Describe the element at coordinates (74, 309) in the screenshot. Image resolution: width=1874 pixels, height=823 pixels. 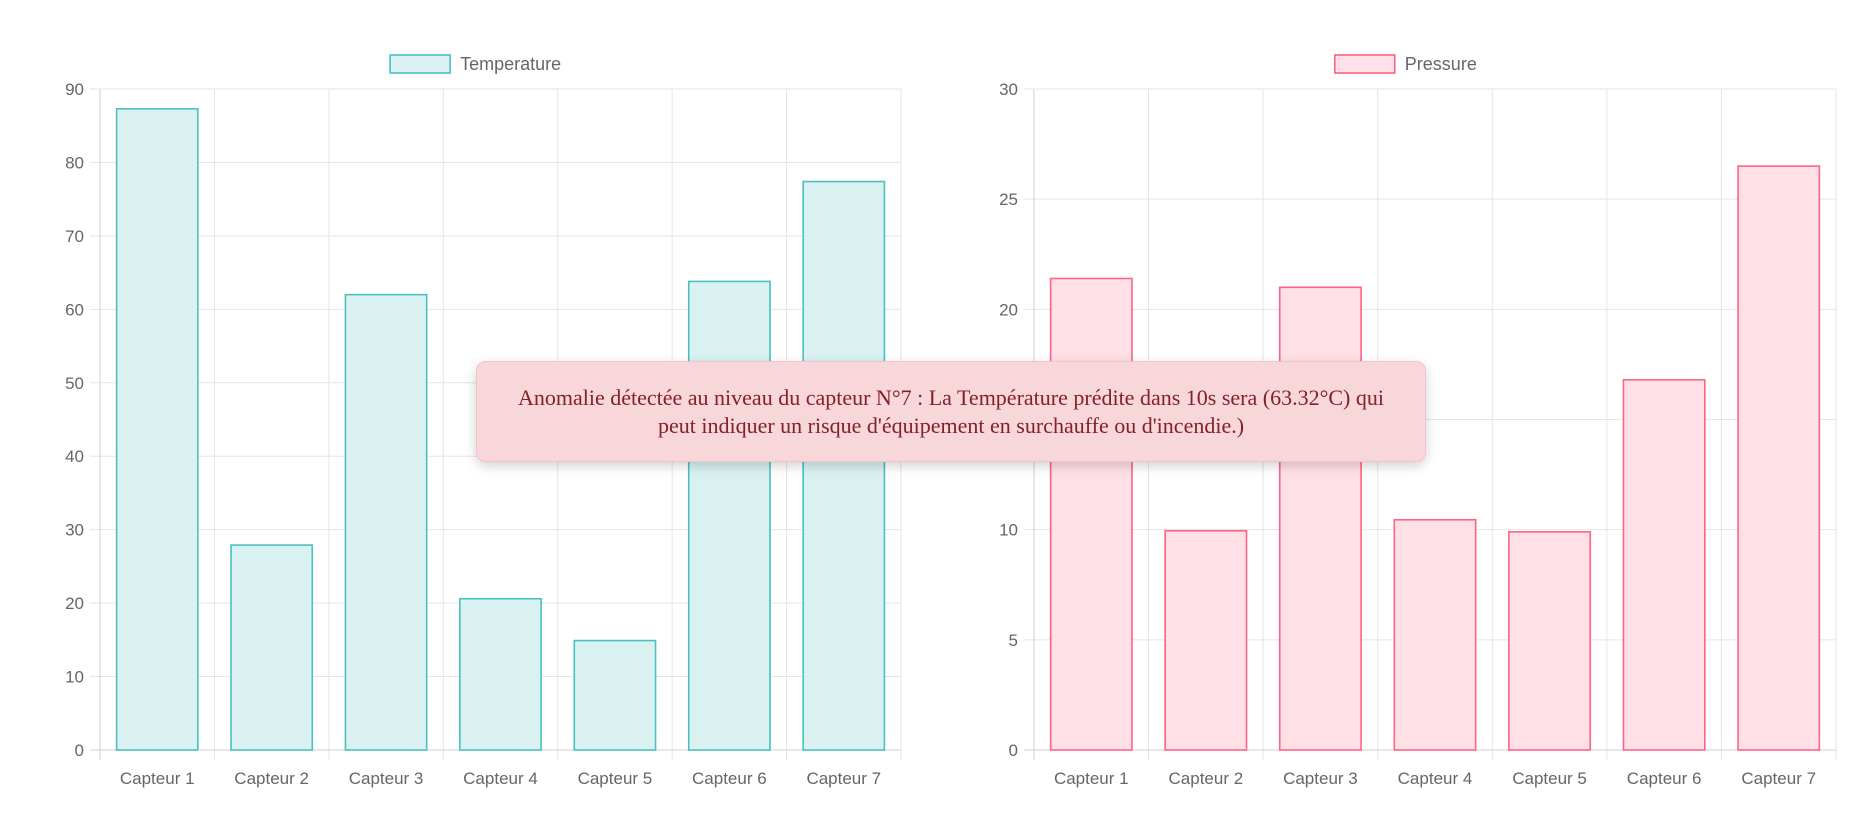
I see `temperature-y-tick-label: 60` at that location.